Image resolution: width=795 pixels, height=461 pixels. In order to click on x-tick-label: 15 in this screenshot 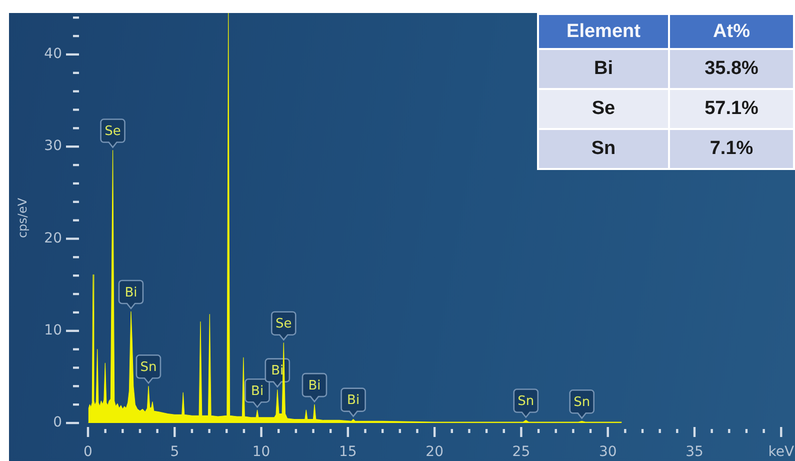, I will do `click(348, 452)`.